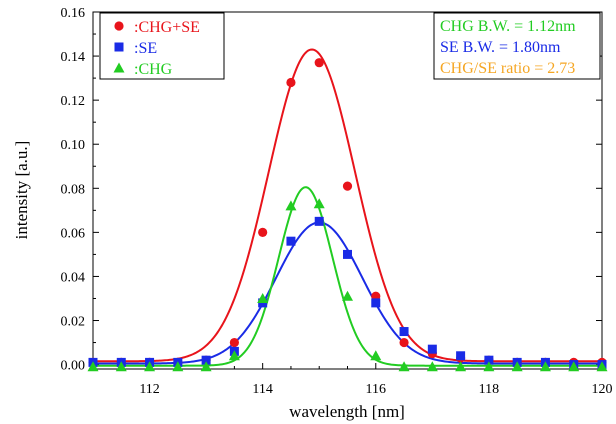  I want to click on x-tick-label: 118, so click(489, 389).